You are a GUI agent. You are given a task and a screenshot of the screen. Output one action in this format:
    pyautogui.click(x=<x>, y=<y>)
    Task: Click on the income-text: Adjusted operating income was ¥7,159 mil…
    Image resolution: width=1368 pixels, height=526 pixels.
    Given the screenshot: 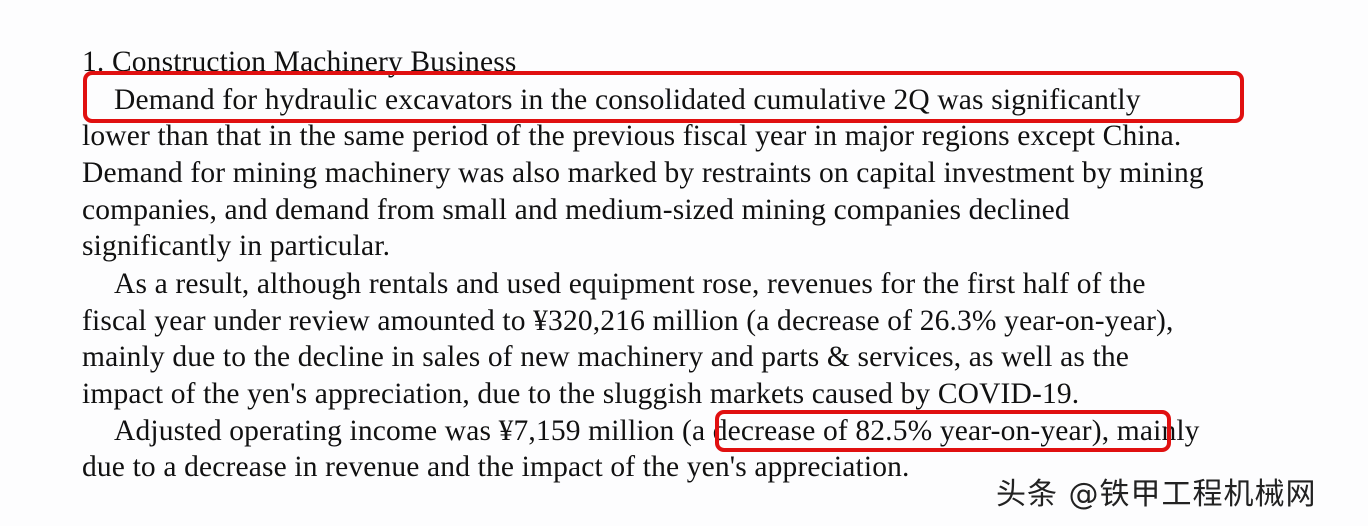 What is the action you would take?
    pyautogui.click(x=398, y=431)
    